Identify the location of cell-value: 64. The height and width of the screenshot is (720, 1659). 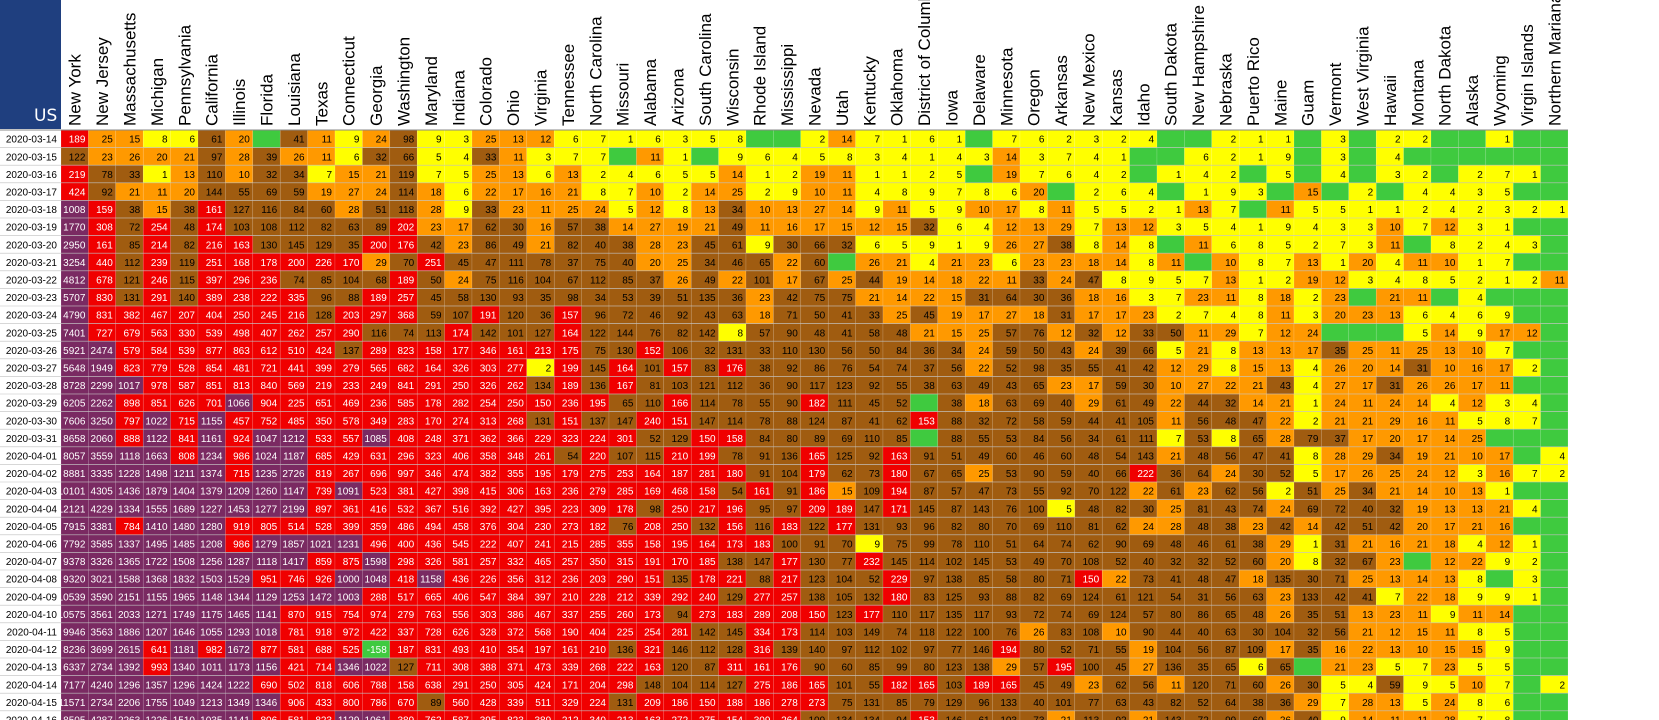
(1039, 544).